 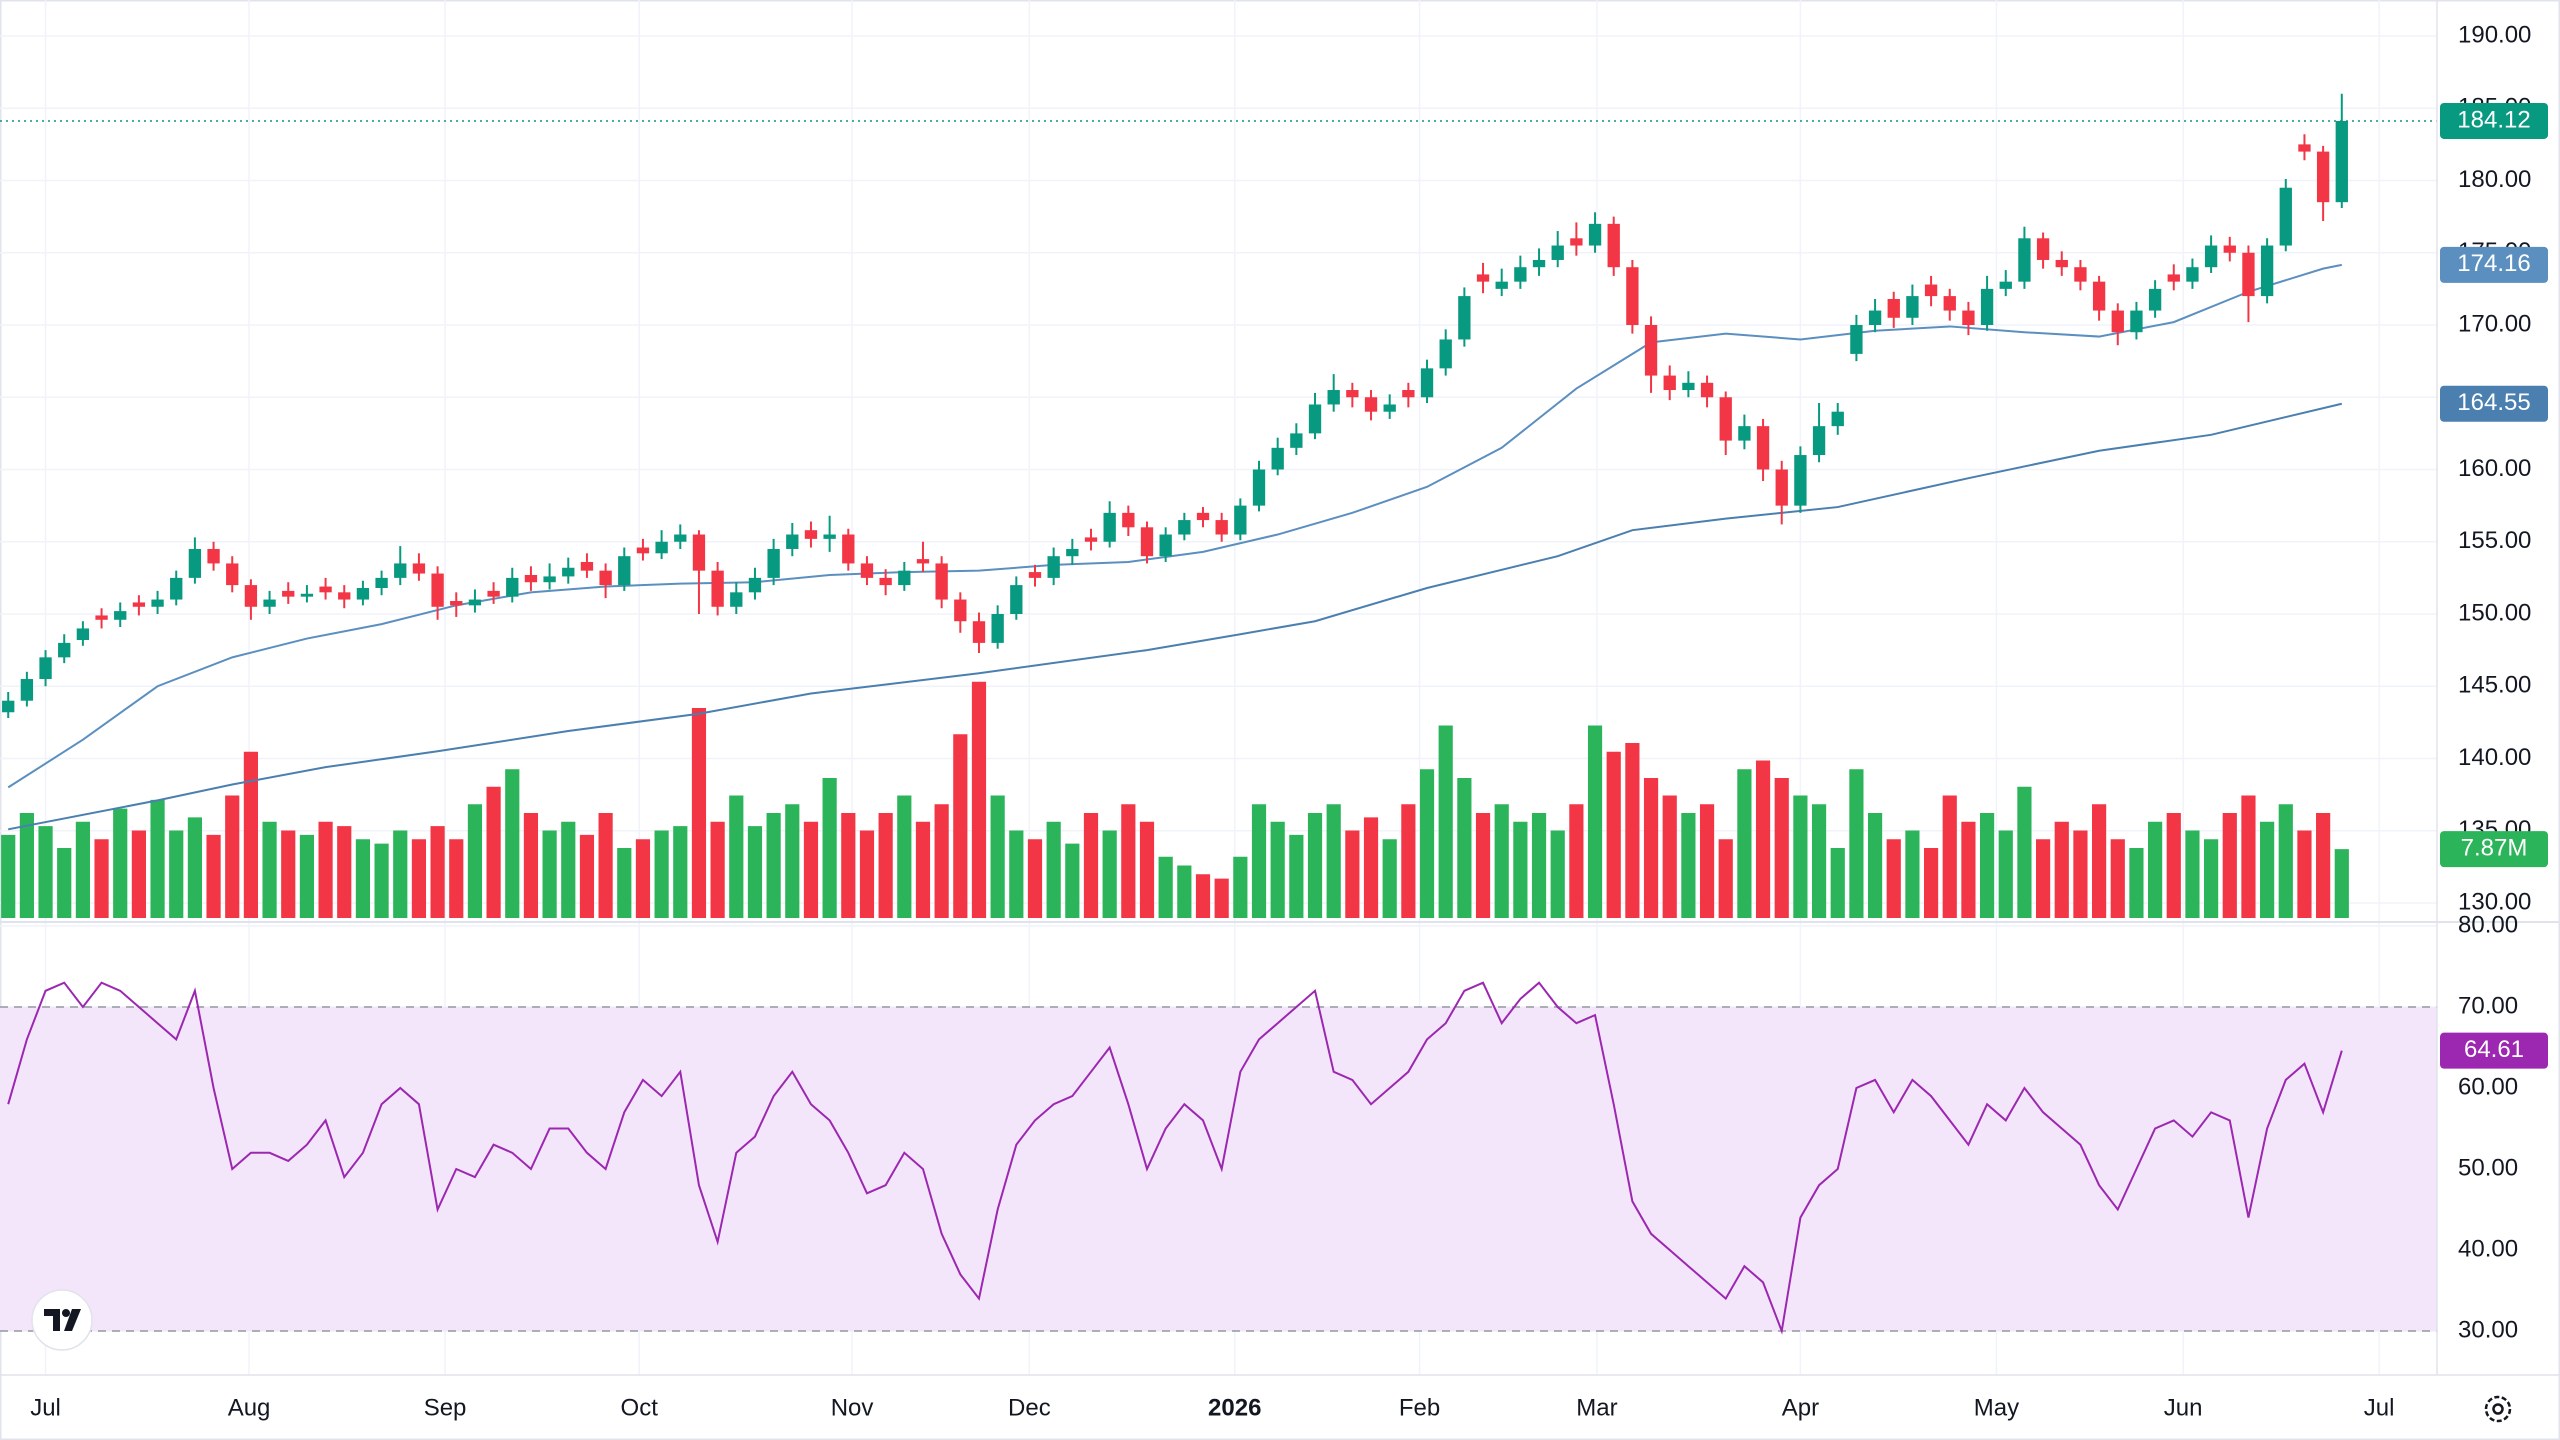 I want to click on rsi-tick-label: 80.00, so click(x=2488, y=924).